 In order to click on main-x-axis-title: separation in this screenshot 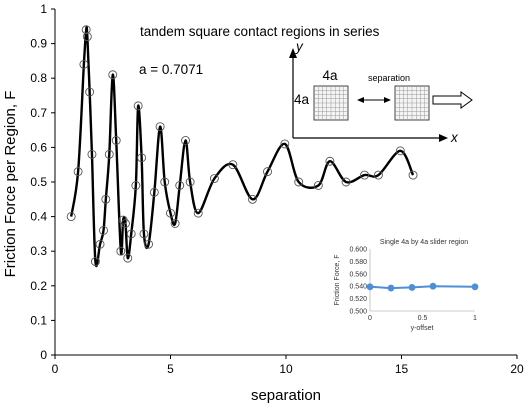, I will do `click(286, 395)`.